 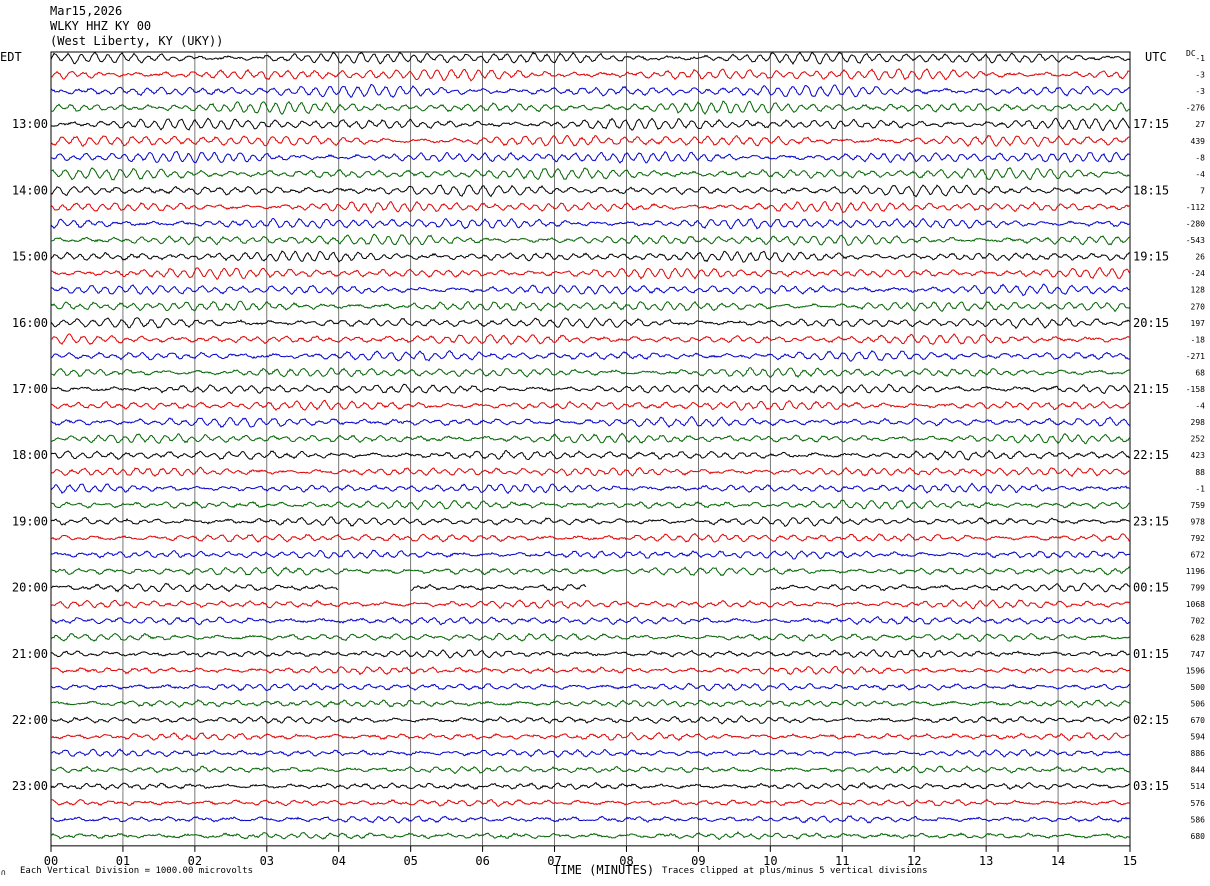 I want to click on dc-offset-value: 506, so click(x=1198, y=703).